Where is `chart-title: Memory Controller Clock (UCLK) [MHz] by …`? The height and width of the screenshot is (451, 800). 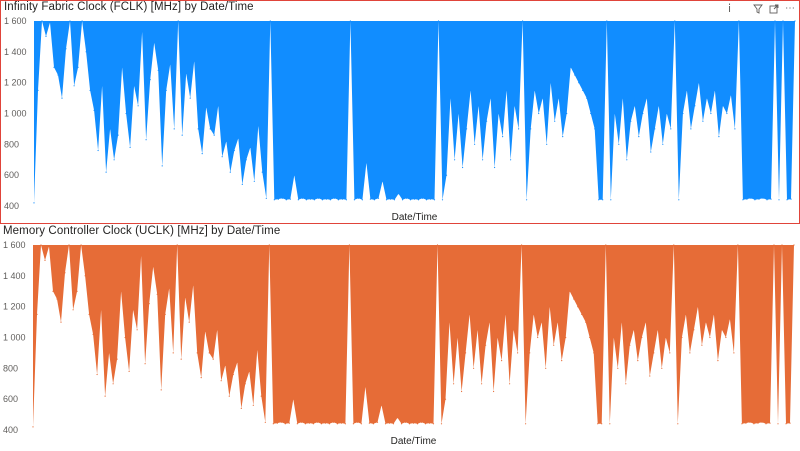
chart-title: Memory Controller Clock (UCLK) [MHz] by … is located at coordinates (142, 231).